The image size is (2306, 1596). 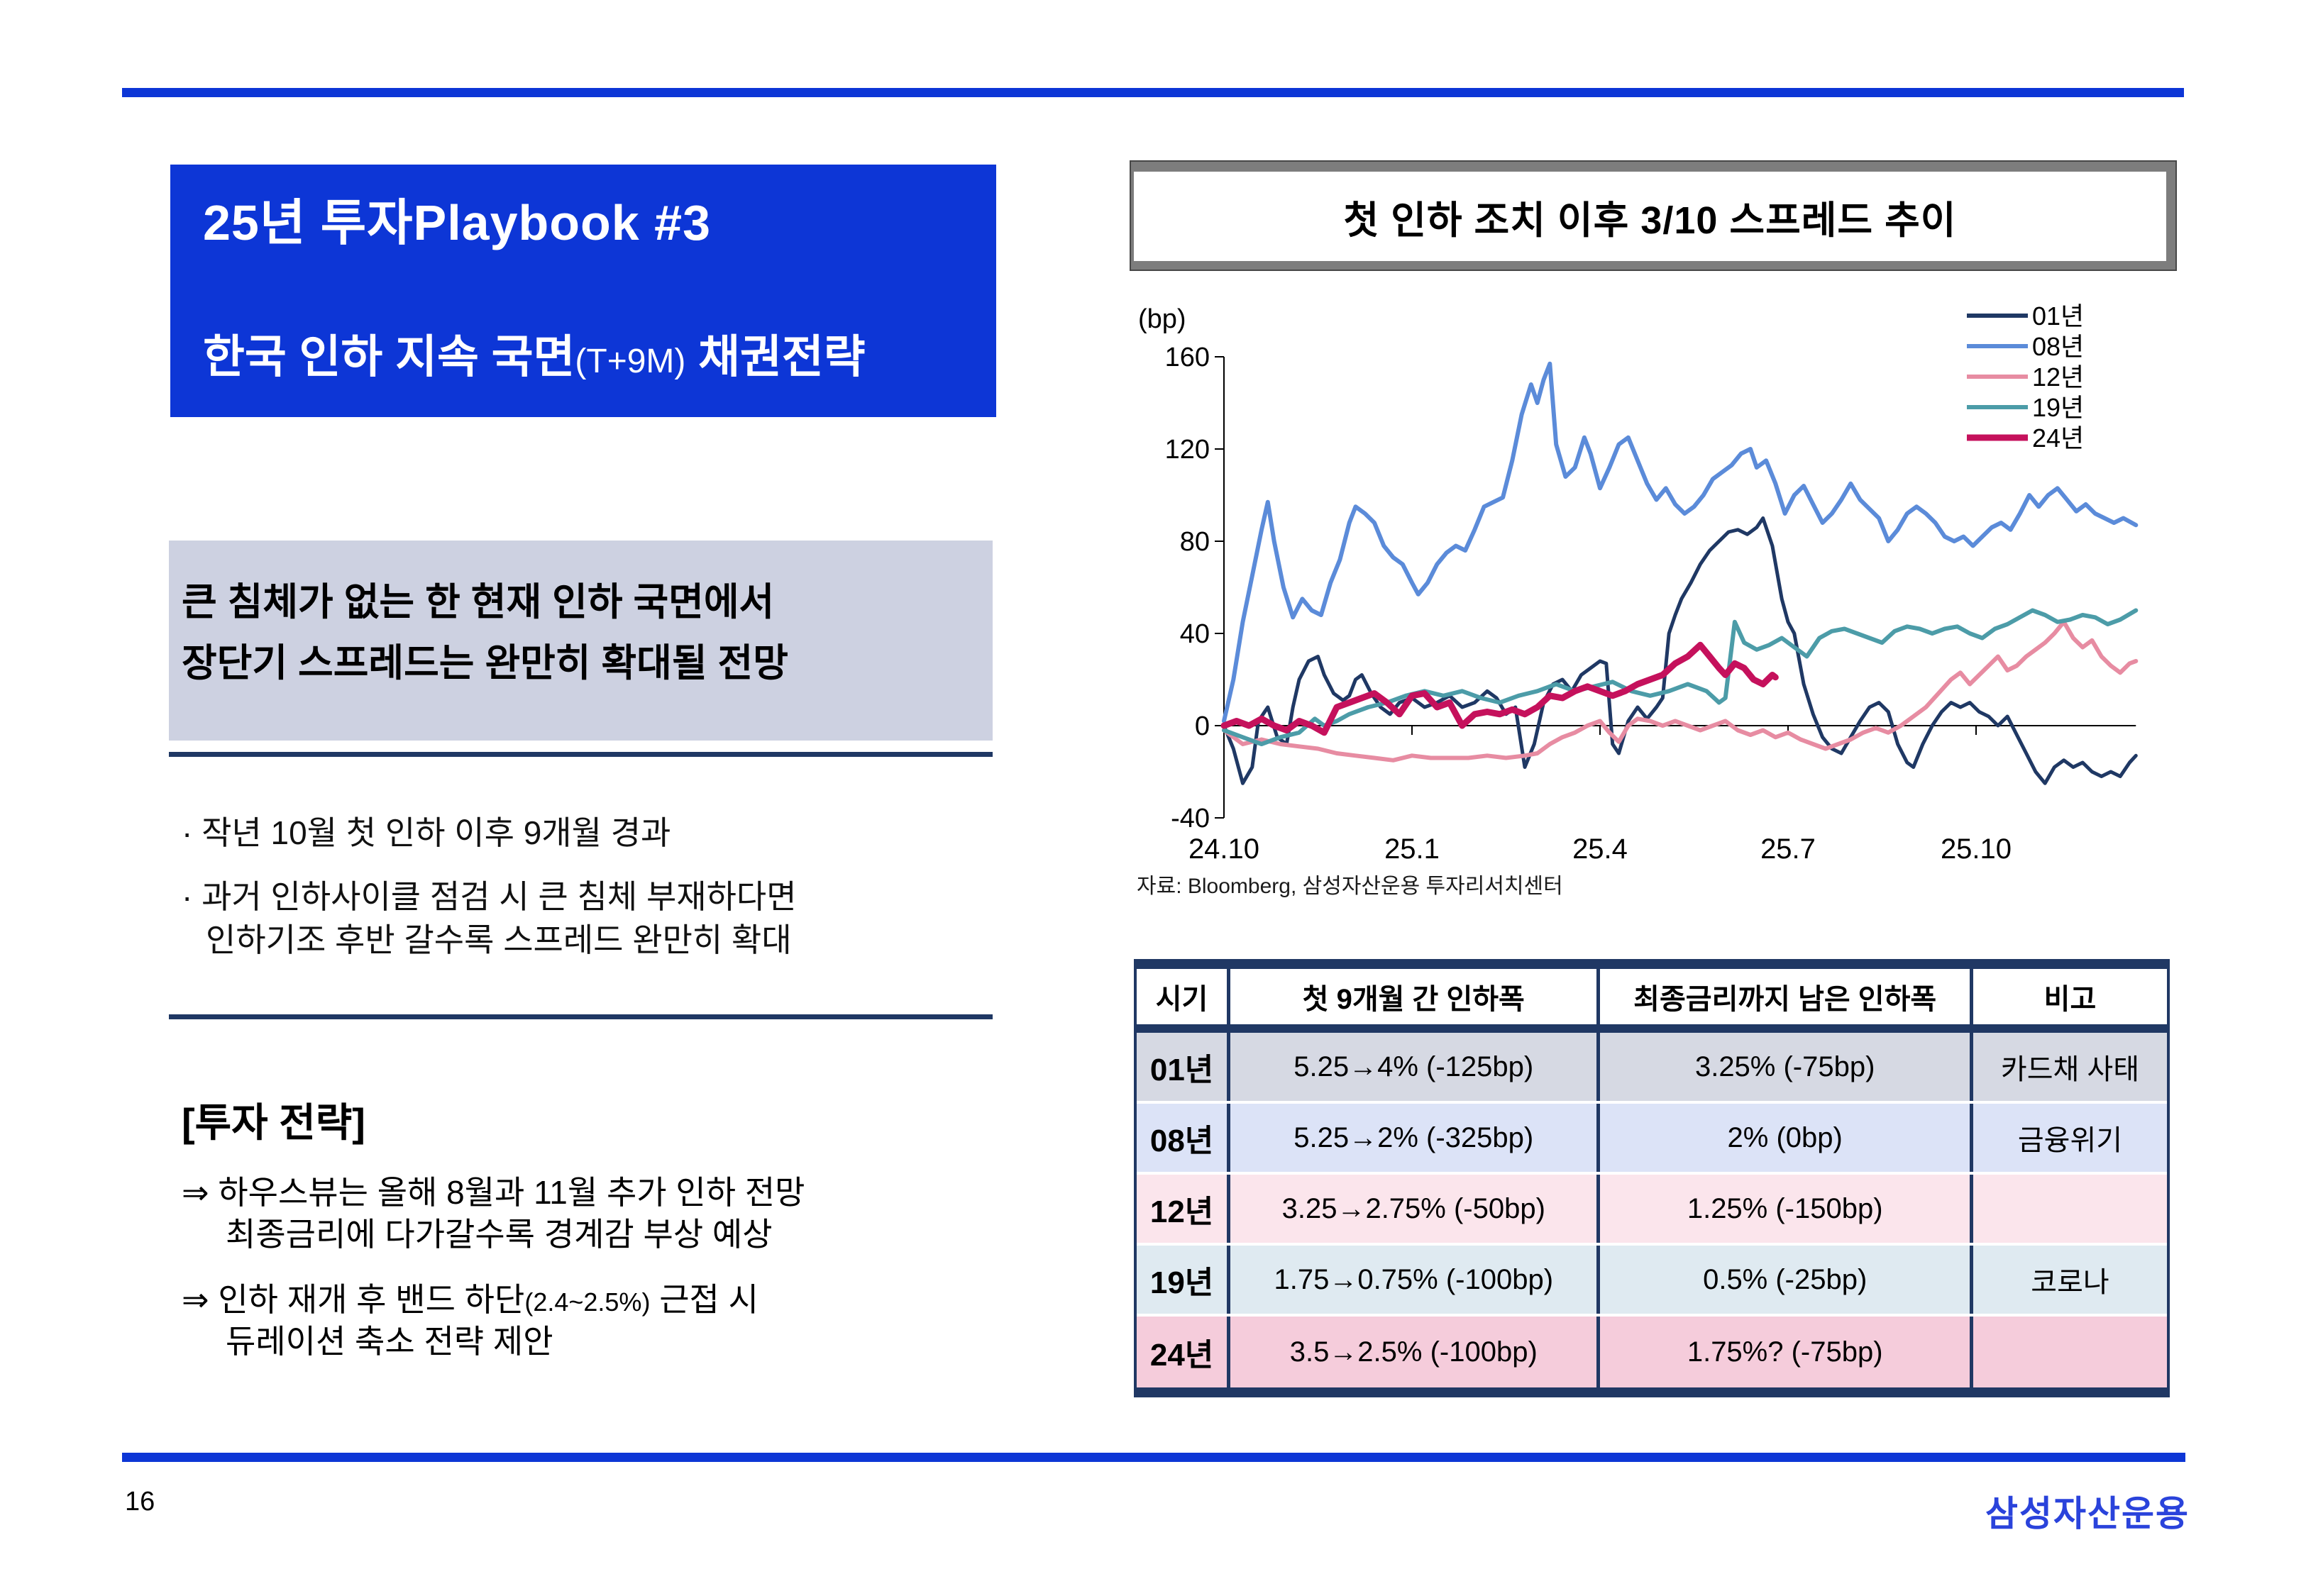 I want to click on y-tick-label: -40, so click(x=1190, y=819).